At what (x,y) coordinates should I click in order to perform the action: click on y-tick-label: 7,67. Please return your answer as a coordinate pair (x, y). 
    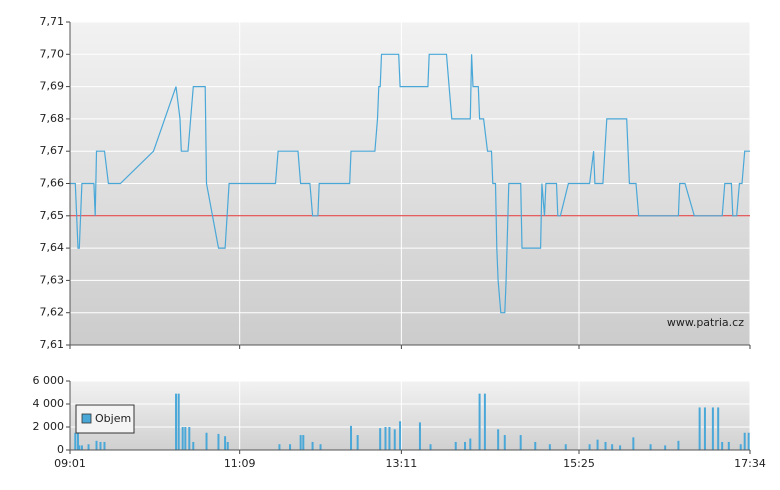
    Looking at the image, I should click on (52, 150).